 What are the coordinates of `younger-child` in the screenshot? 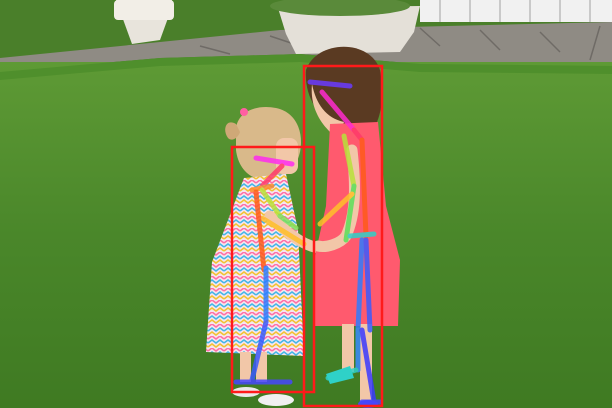 It's located at (265, 256).